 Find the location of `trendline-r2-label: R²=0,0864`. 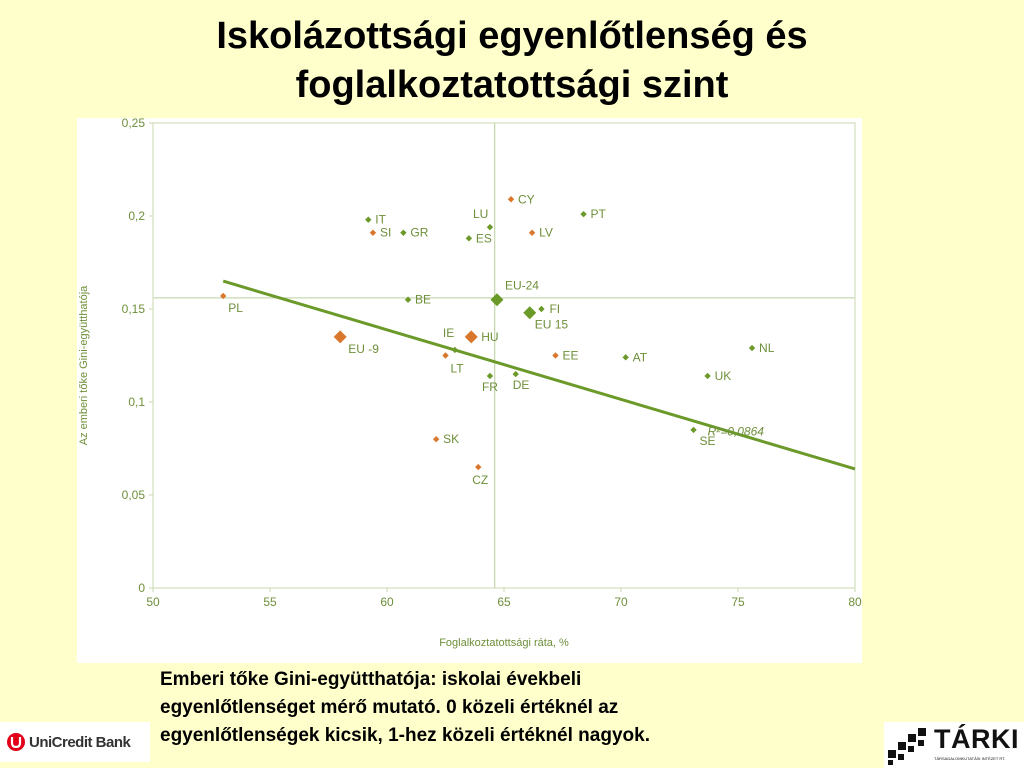

trendline-r2-label: R²=0,0864 is located at coordinates (736, 431).